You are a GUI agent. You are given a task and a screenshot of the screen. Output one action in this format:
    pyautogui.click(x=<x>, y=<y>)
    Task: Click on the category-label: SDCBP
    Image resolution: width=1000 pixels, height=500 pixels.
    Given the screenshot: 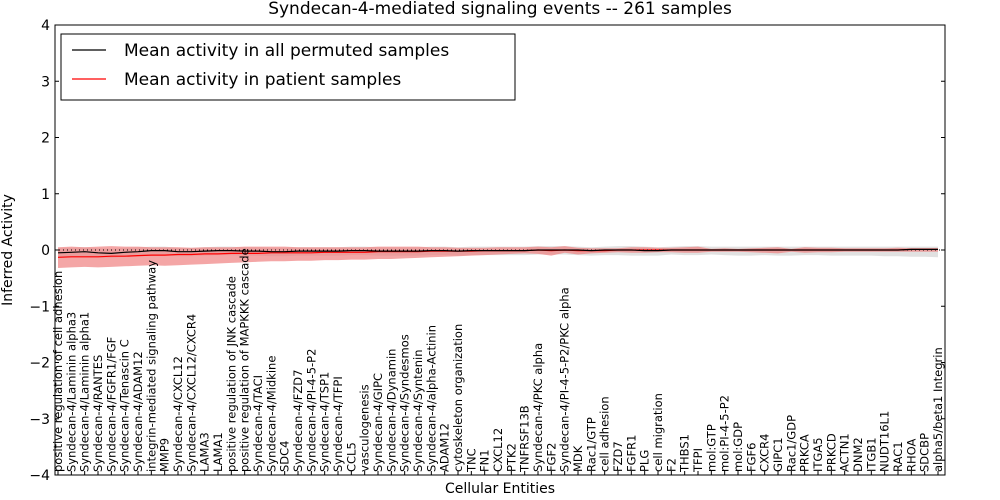 What is the action you would take?
    pyautogui.click(x=925, y=452)
    